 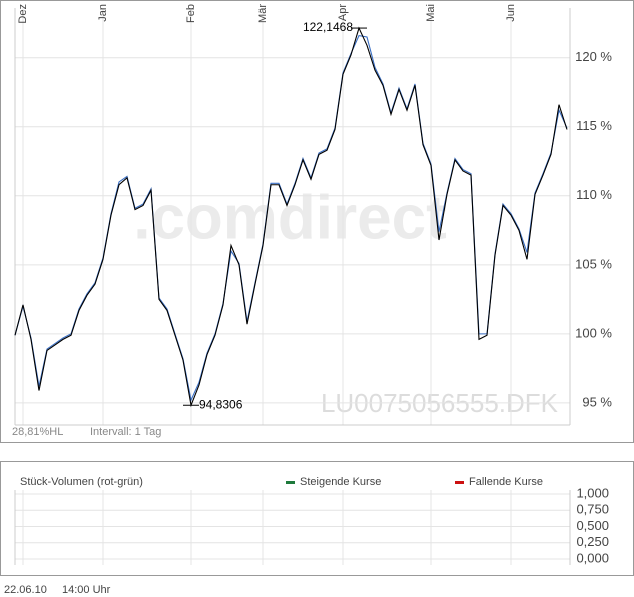 I want to click on y-tick-label: 95 %, so click(x=597, y=401).